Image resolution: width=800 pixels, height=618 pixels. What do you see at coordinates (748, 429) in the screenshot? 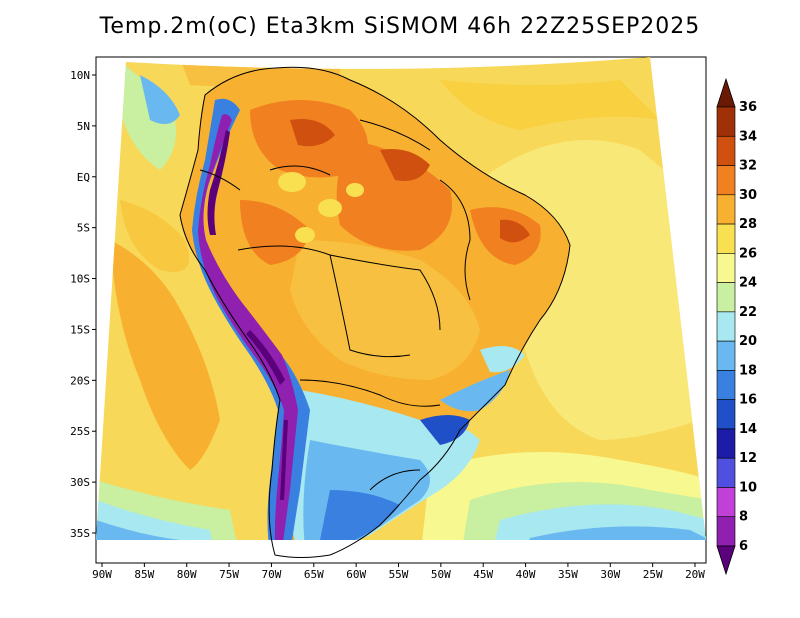
I see `colorbar-label: 14` at bounding box center [748, 429].